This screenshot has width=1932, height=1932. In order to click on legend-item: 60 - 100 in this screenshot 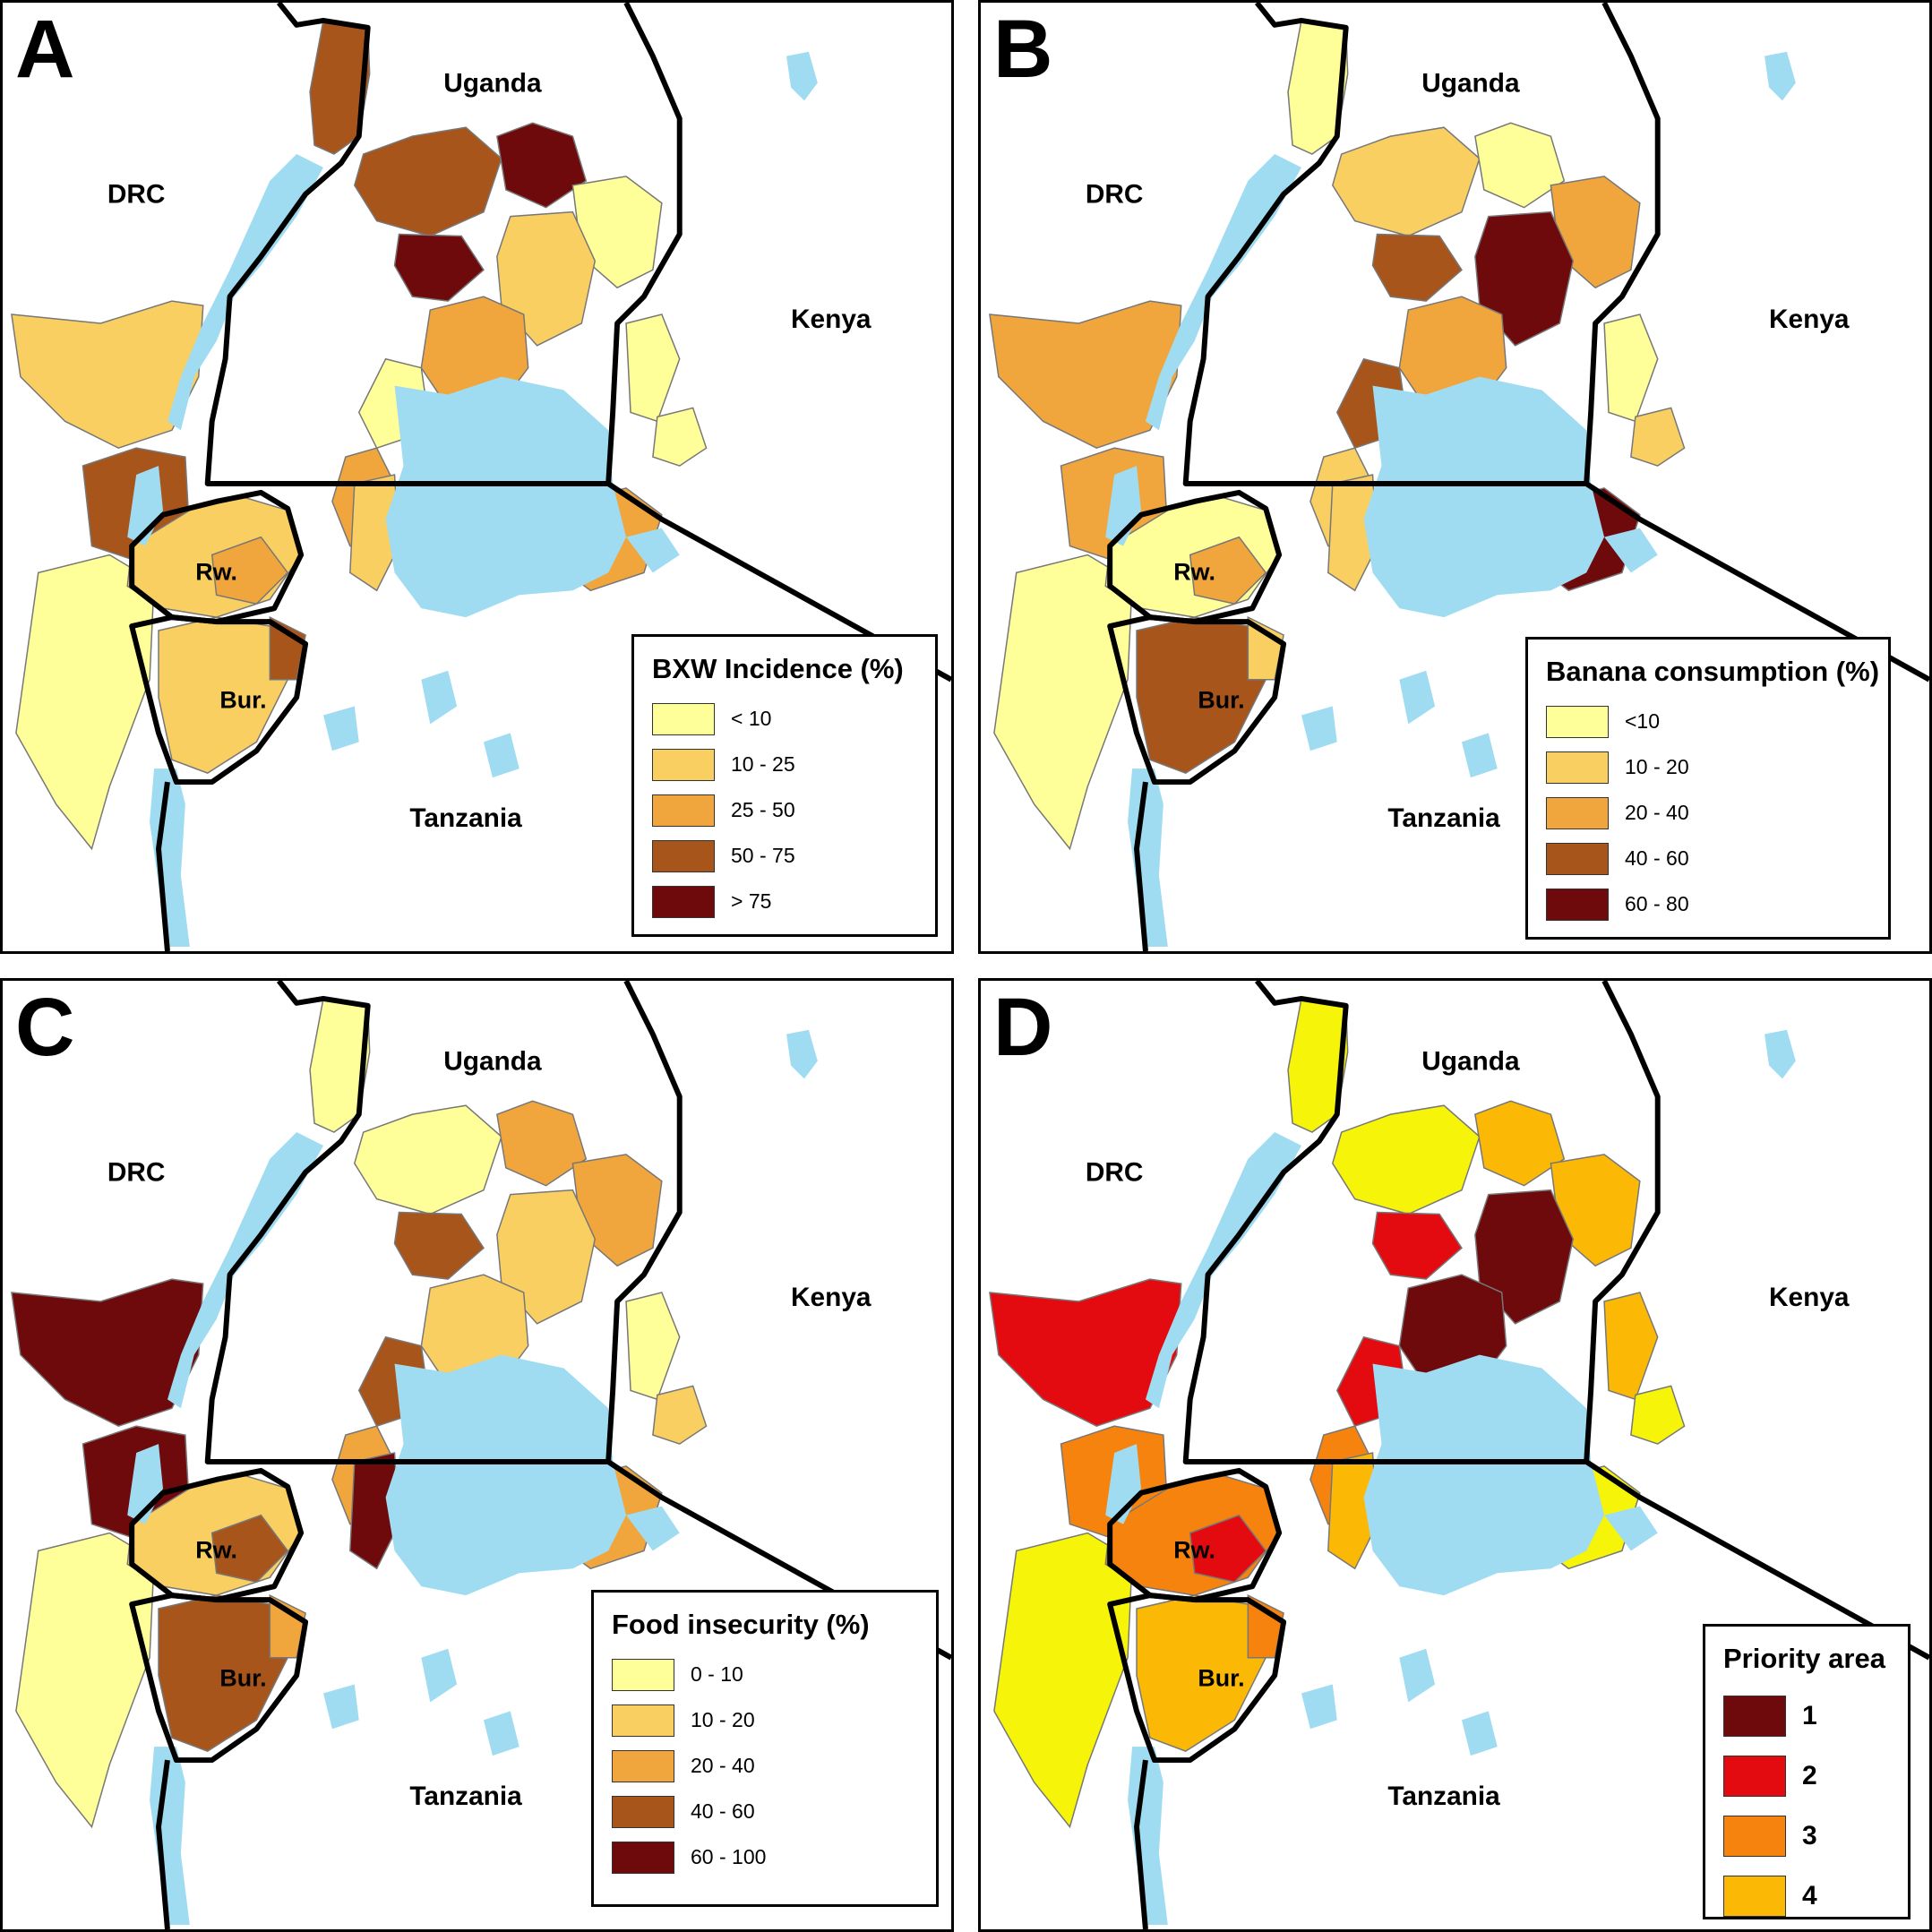, I will do `click(765, 1857)`.